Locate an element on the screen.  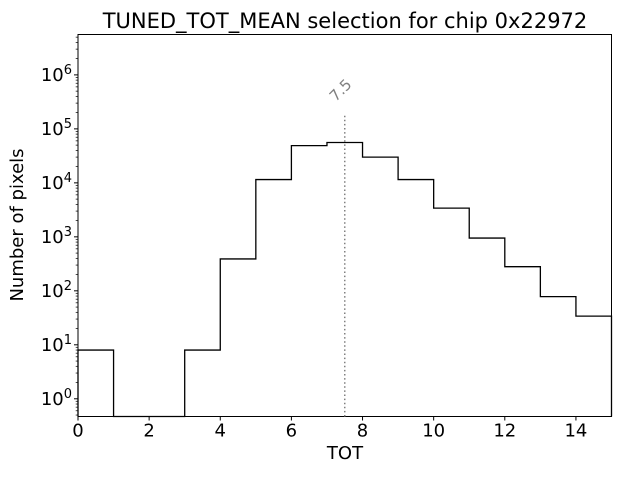
y-axis-label: Number of pixels is located at coordinates (17, 224).